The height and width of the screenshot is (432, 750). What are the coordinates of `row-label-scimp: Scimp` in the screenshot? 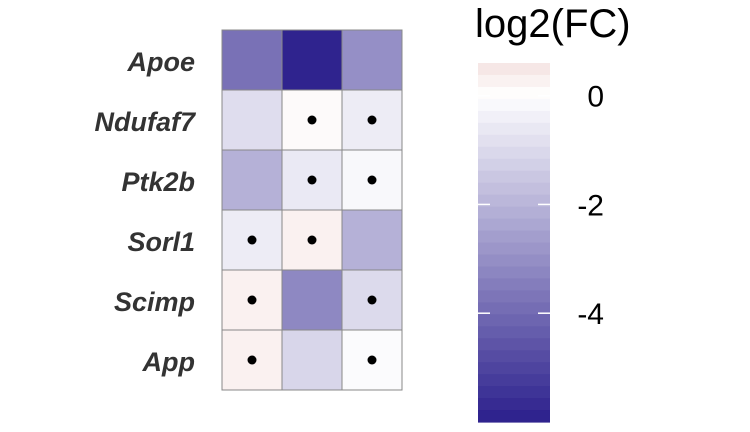 It's located at (154, 302).